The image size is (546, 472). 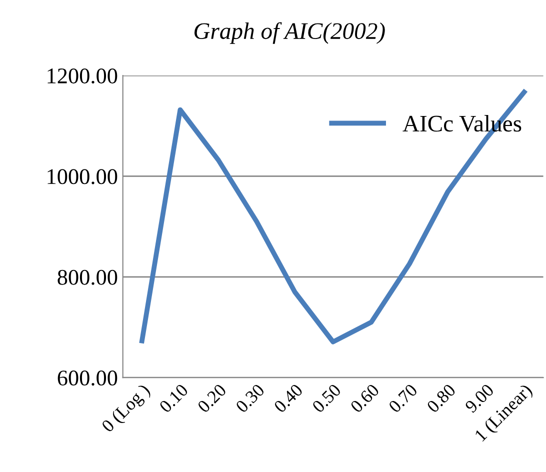 What do you see at coordinates (83, 76) in the screenshot?
I see `y-tick-label: 1200.00` at bounding box center [83, 76].